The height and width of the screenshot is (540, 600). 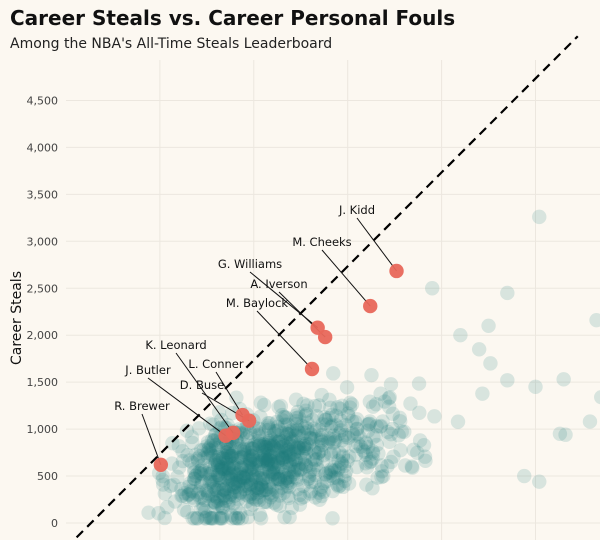 I want to click on leader-connector, so click(x=186, y=407).